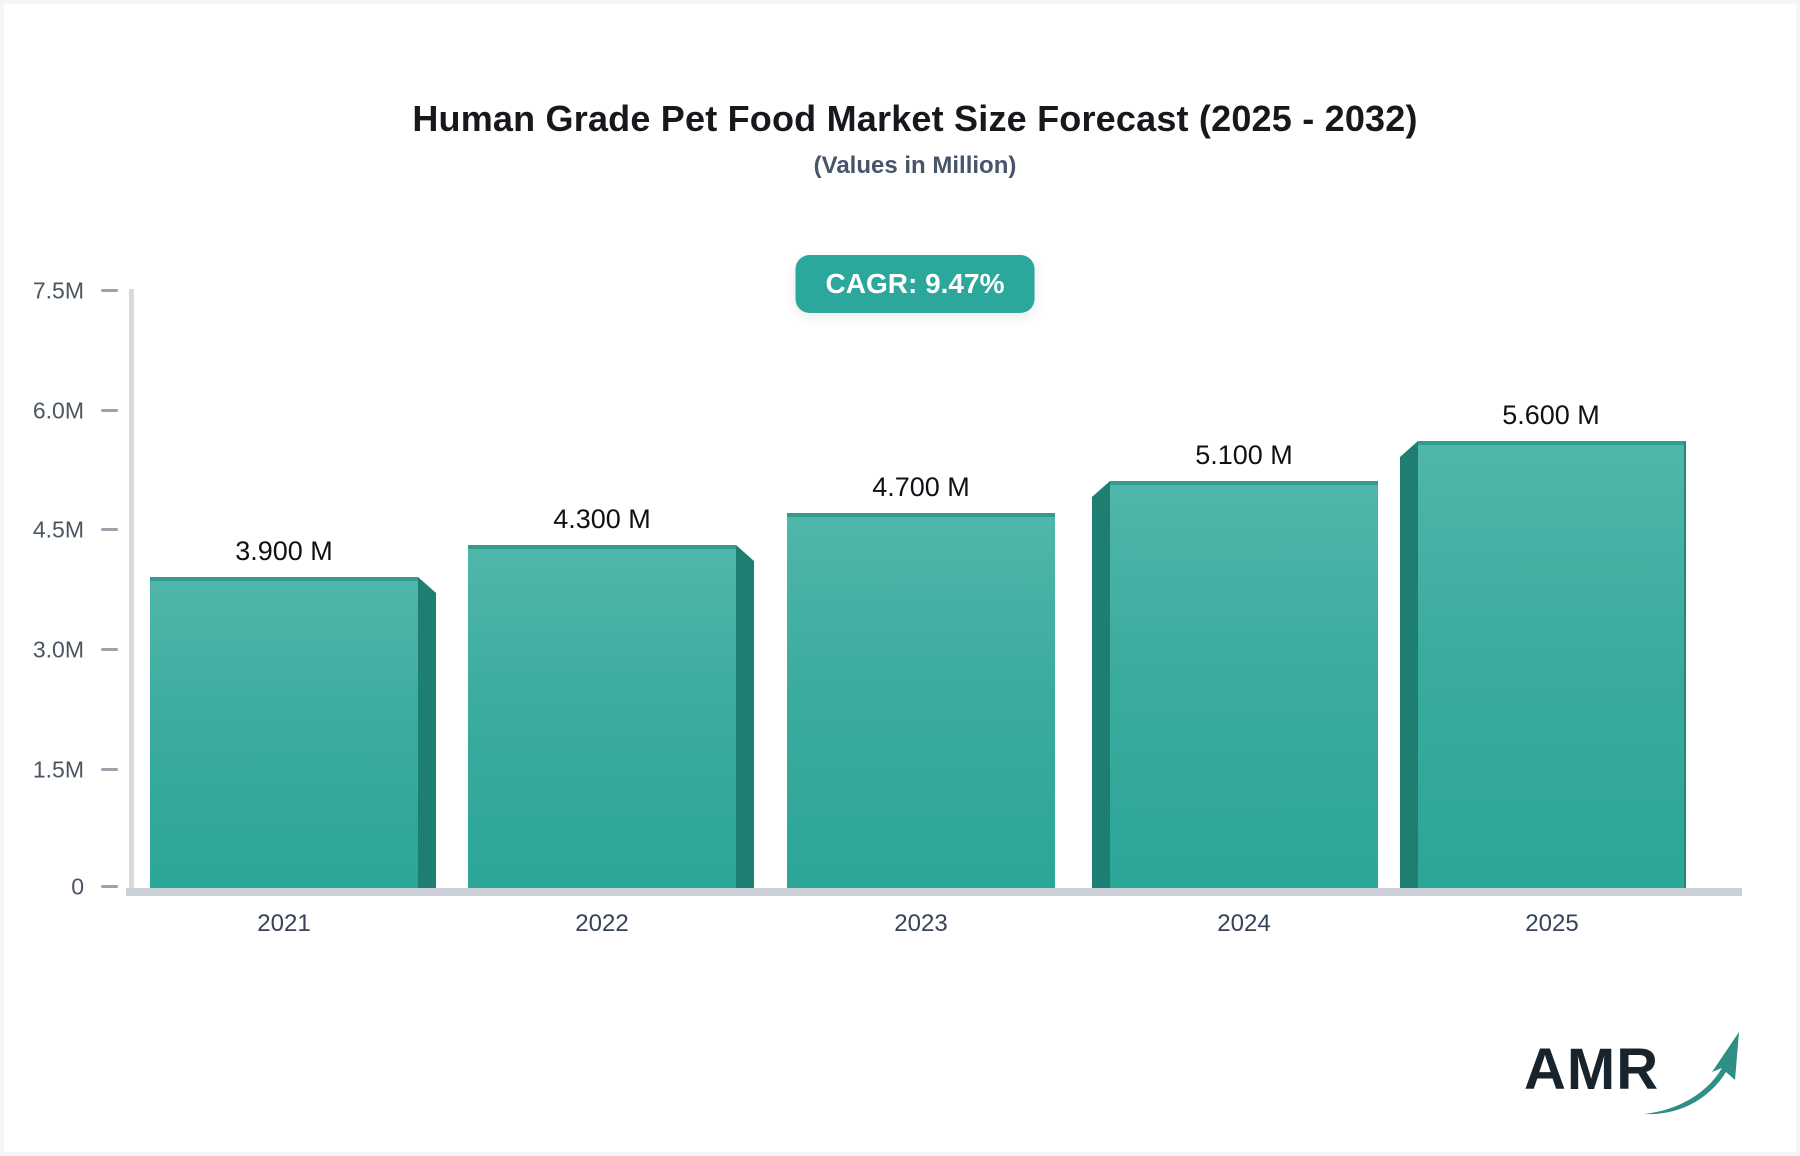 This screenshot has height=1156, width=1800. Describe the element at coordinates (58, 290) in the screenshot. I see `y-tick-label: 7.5M` at that location.